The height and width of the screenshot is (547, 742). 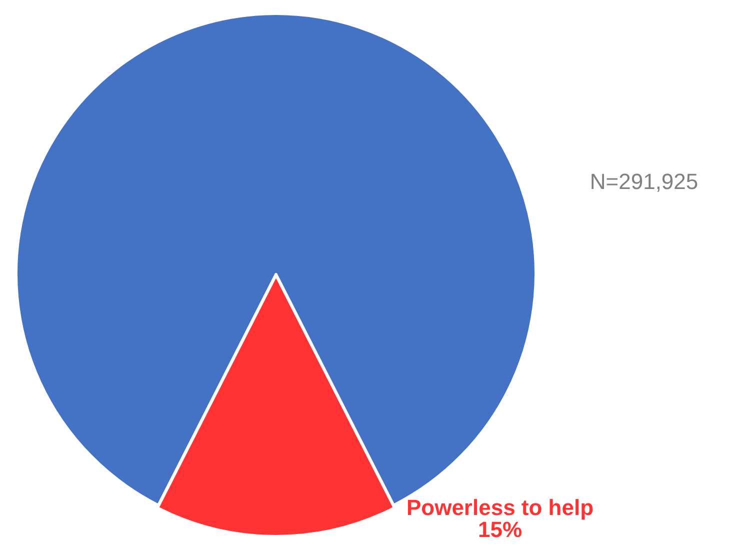 I want to click on text: N=291,925, so click(x=644, y=181).